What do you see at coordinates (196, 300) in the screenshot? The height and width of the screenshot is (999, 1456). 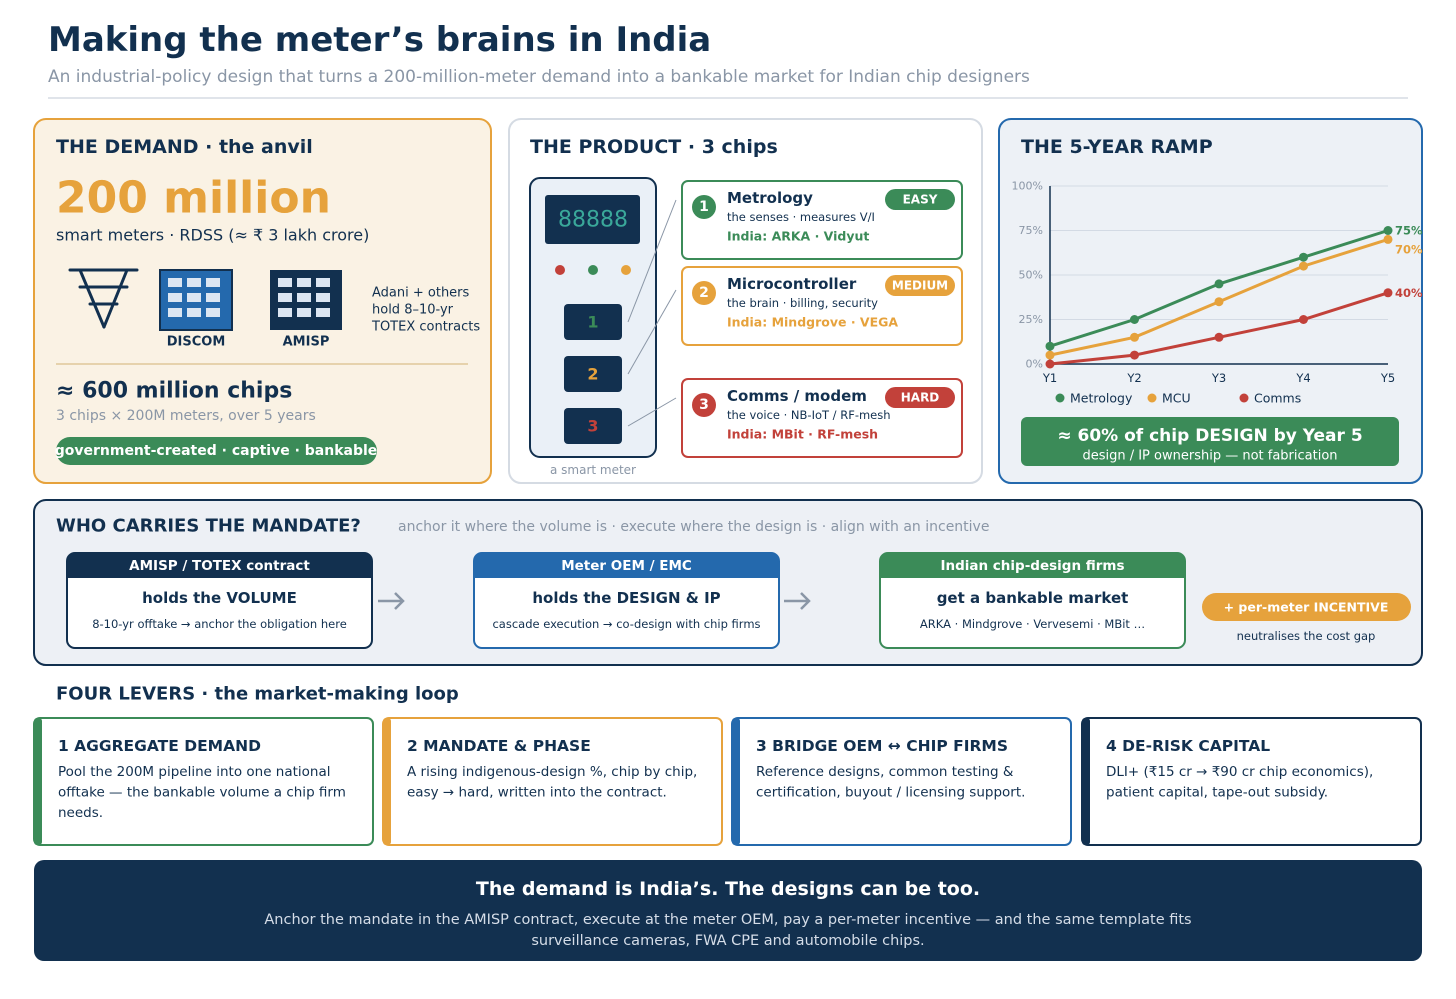 I see `discom-icon` at bounding box center [196, 300].